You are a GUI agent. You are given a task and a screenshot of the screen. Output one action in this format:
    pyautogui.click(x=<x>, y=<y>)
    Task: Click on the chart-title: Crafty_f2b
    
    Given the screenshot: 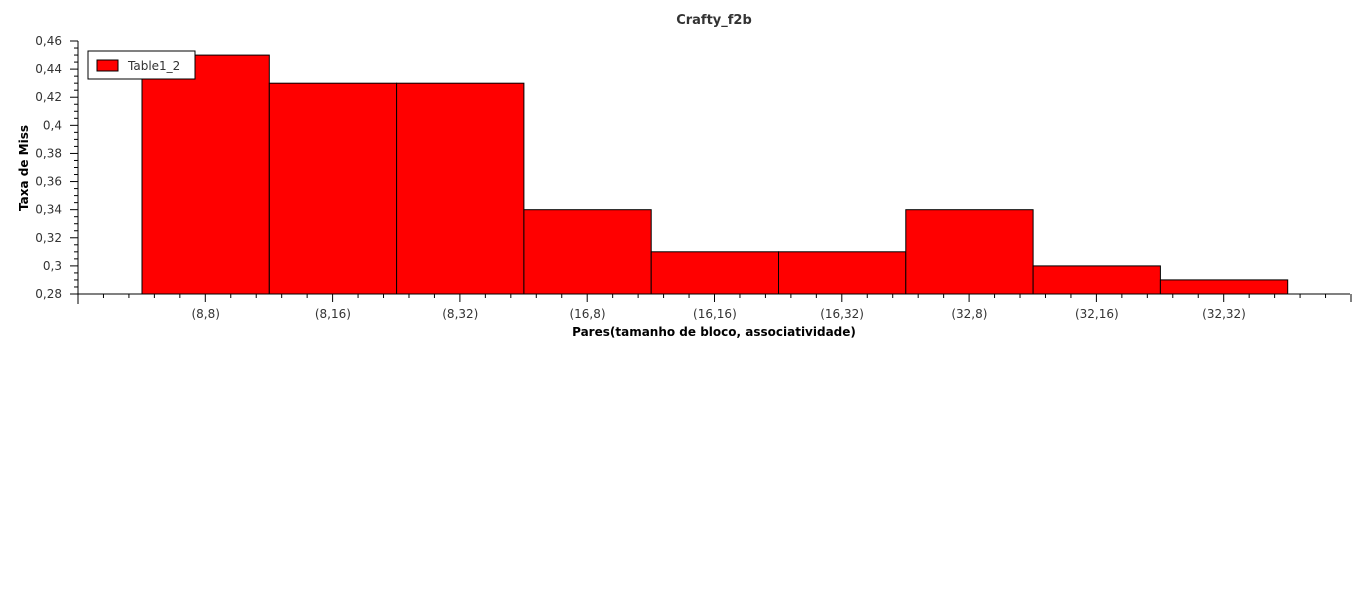 What is the action you would take?
    pyautogui.click(x=714, y=20)
    